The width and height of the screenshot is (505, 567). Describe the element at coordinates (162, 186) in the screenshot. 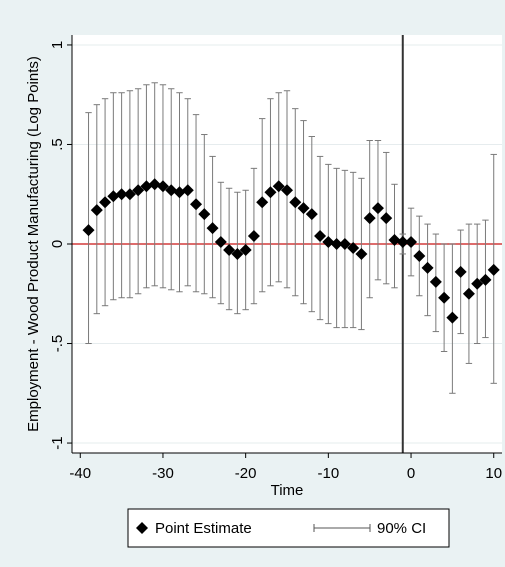

I see `point-estimate--30` at that location.